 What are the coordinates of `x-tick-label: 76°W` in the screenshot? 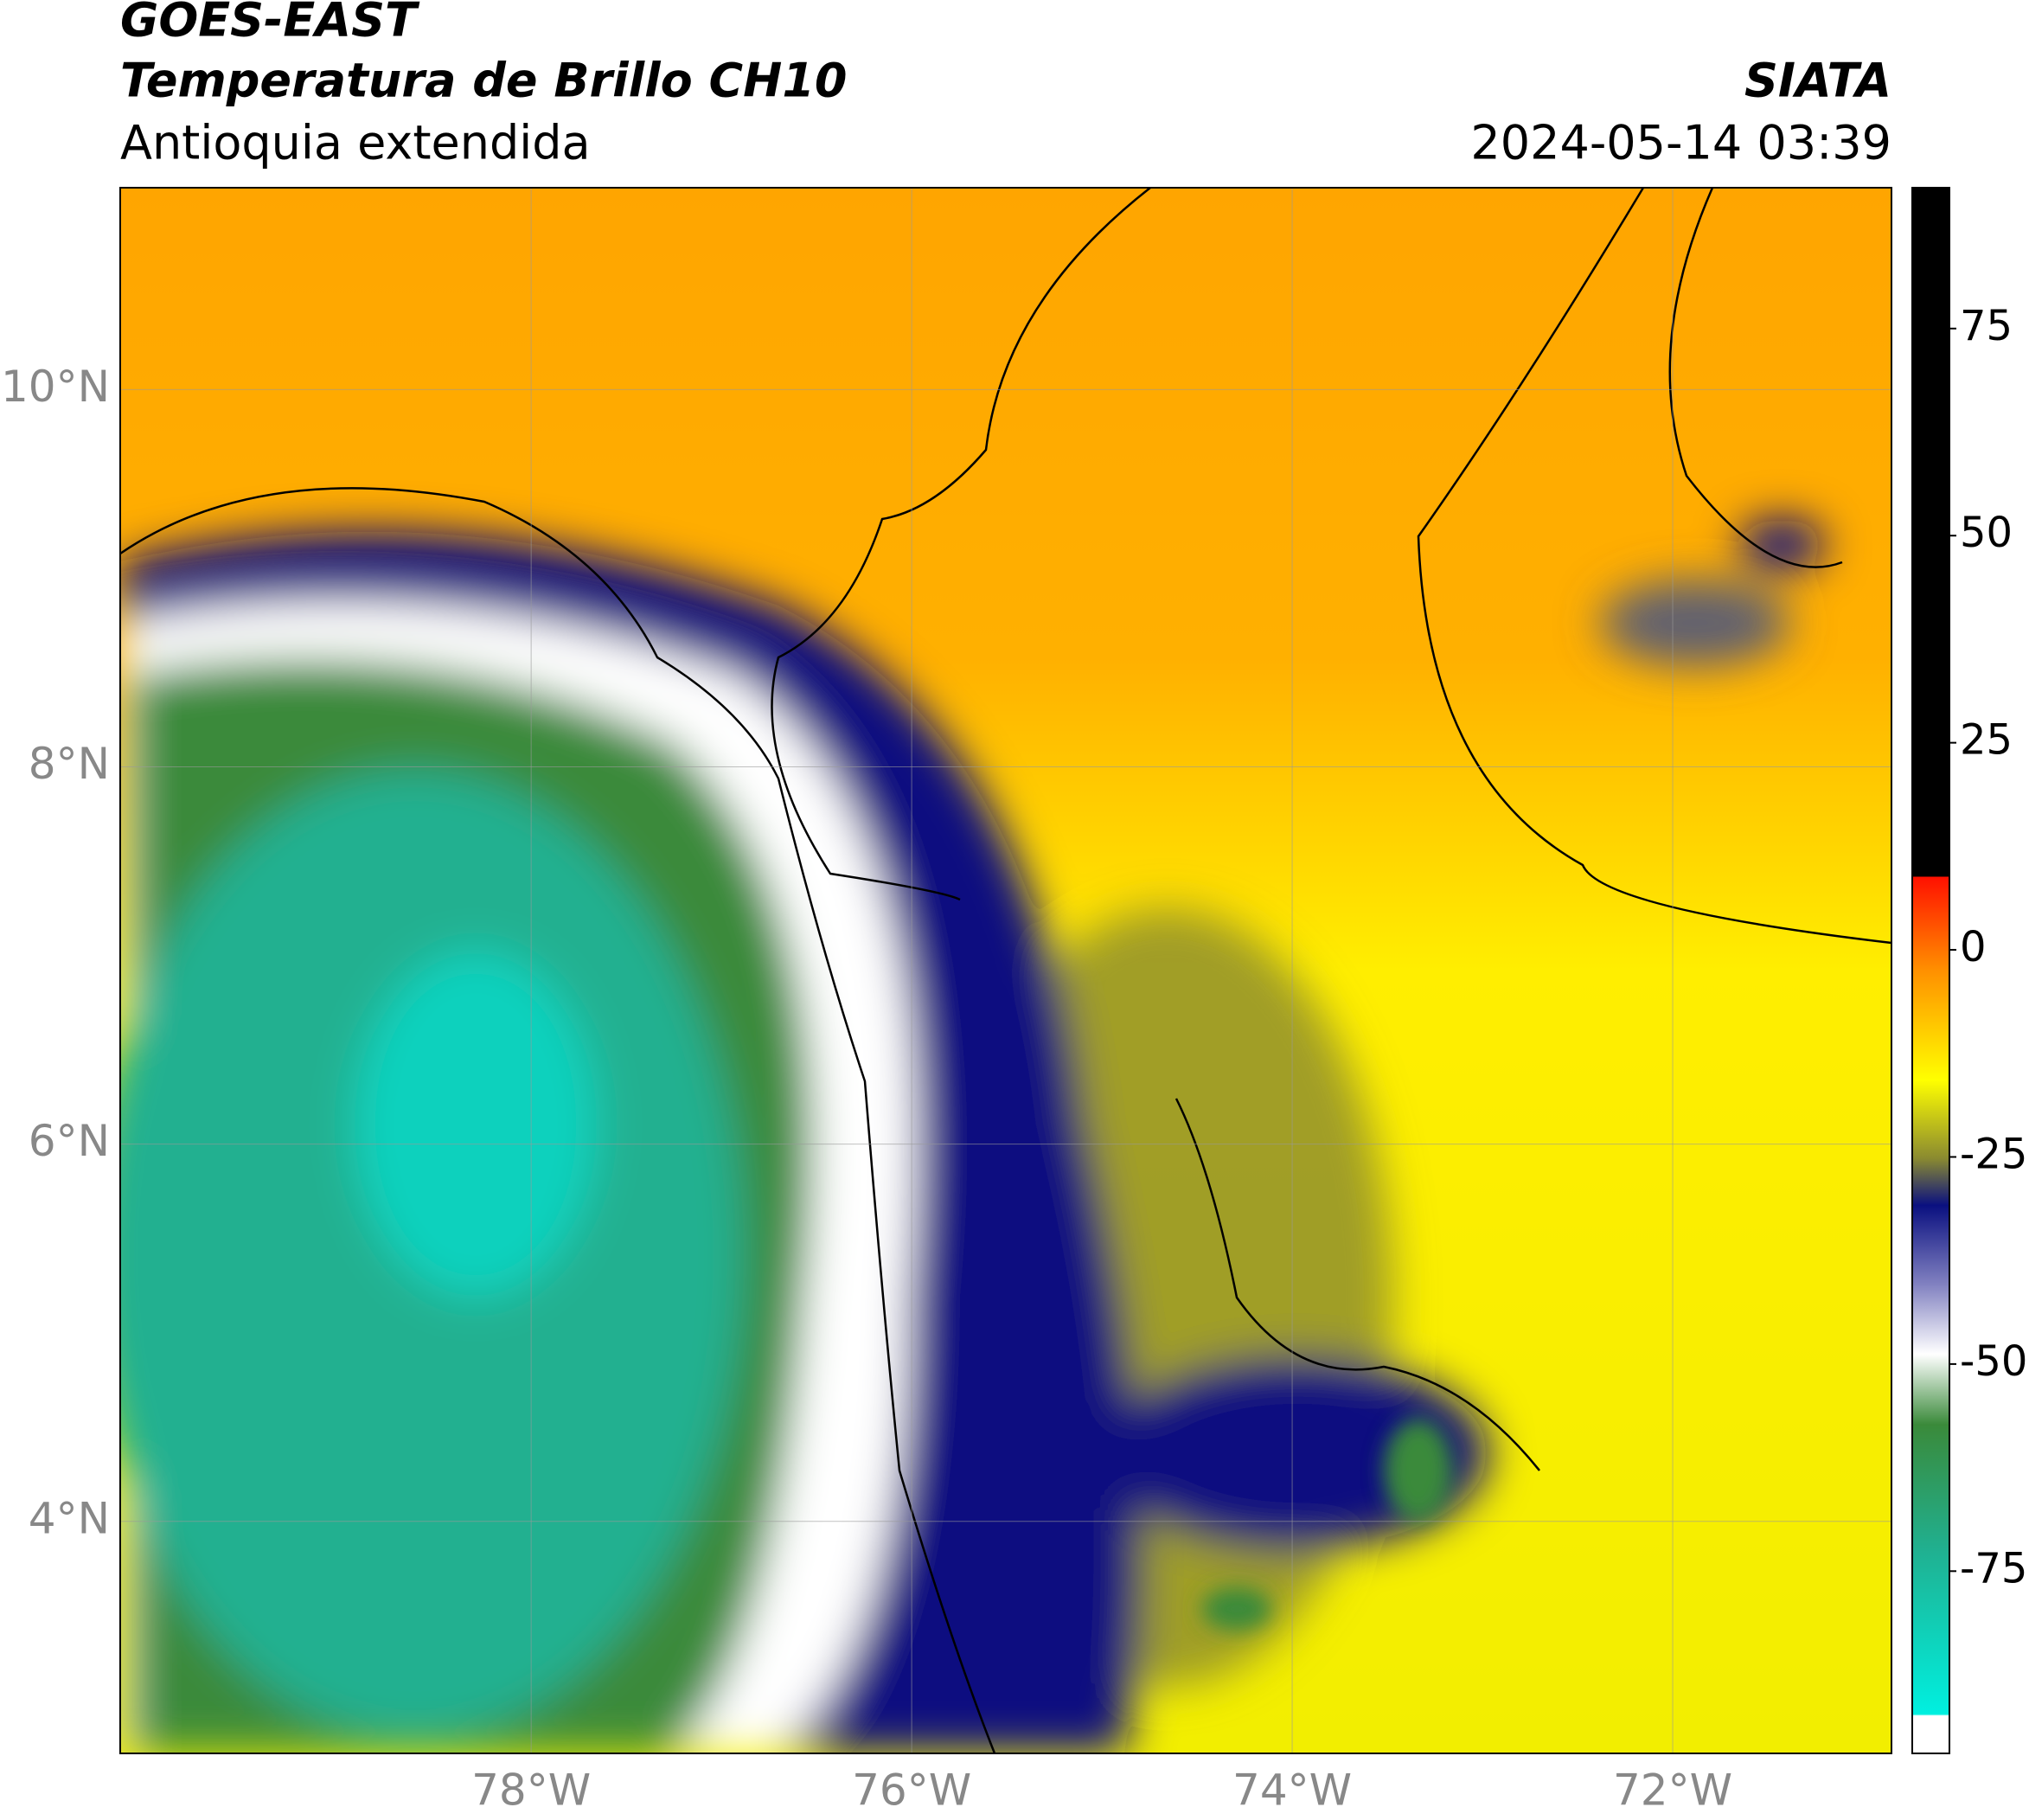 It's located at (911, 1791).